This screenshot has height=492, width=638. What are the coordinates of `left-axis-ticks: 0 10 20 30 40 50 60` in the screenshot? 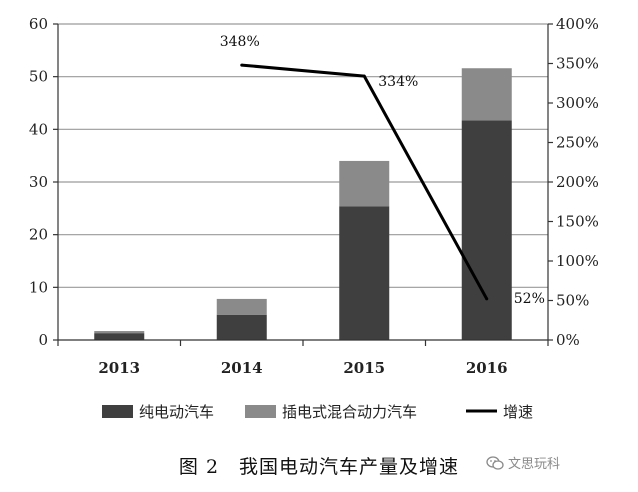 It's located at (38, 182).